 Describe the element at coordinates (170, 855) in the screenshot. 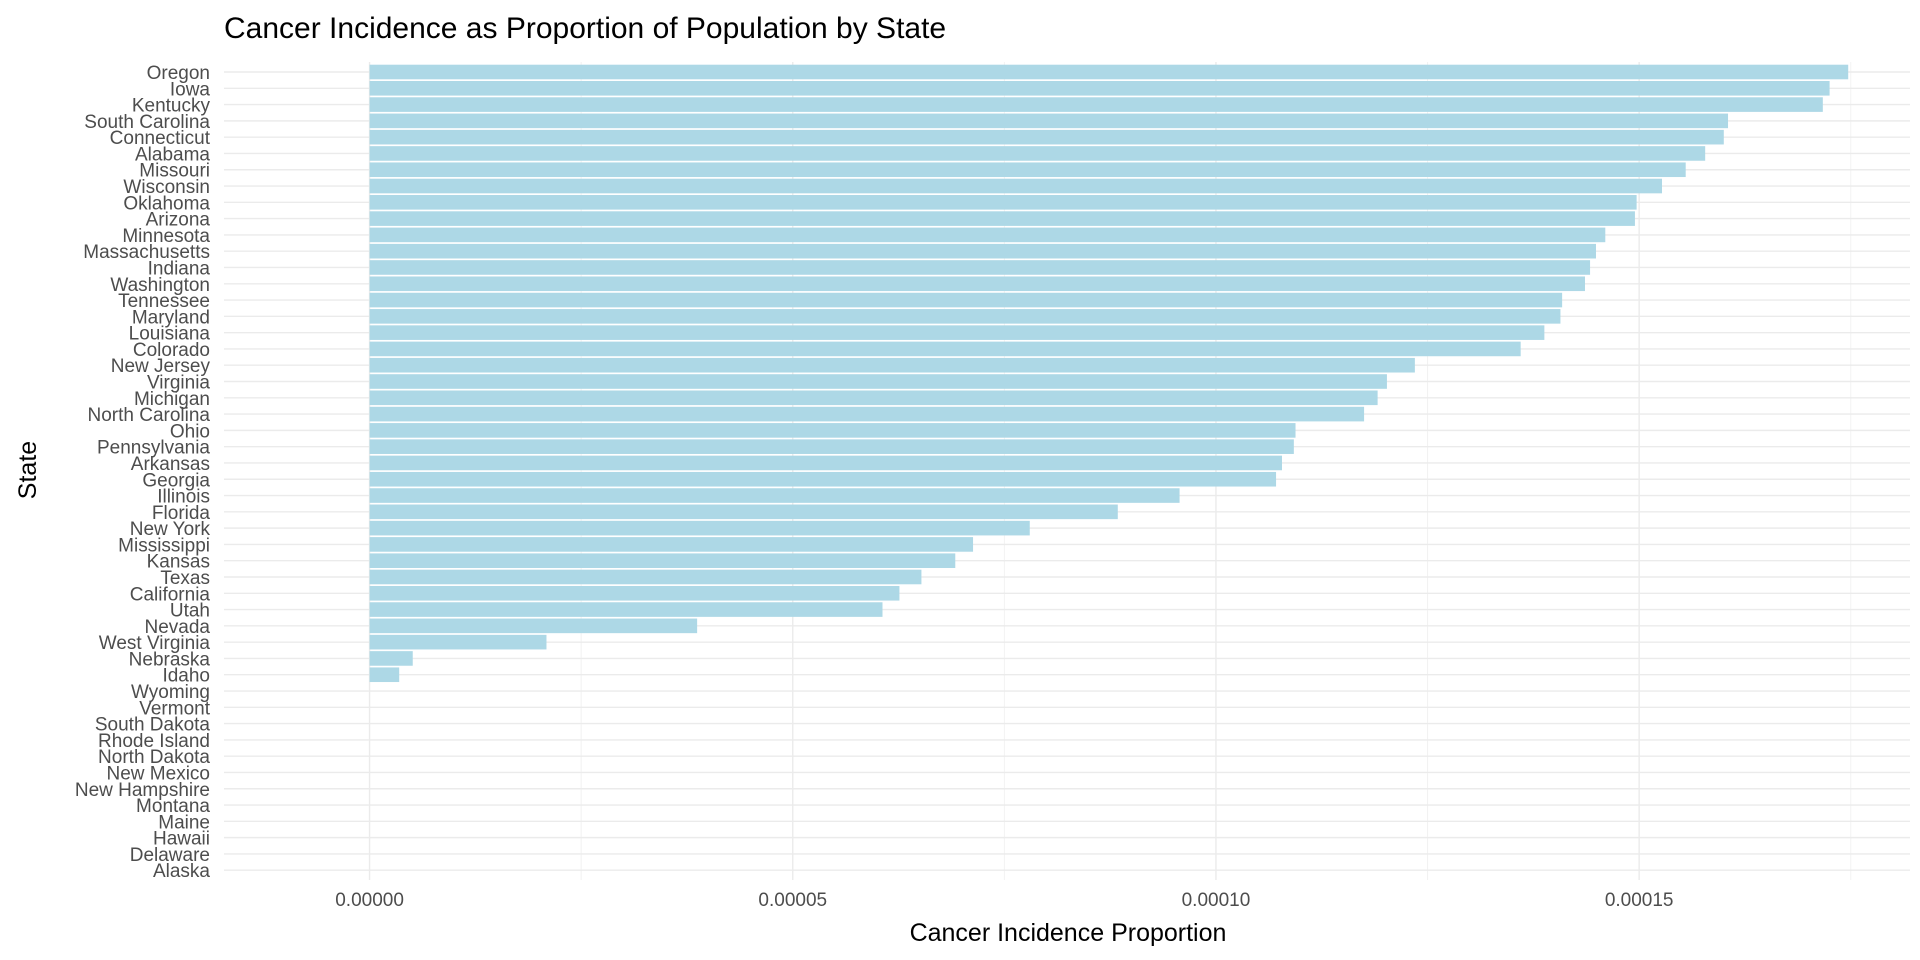

I see `y-tick-label: Delaware` at that location.